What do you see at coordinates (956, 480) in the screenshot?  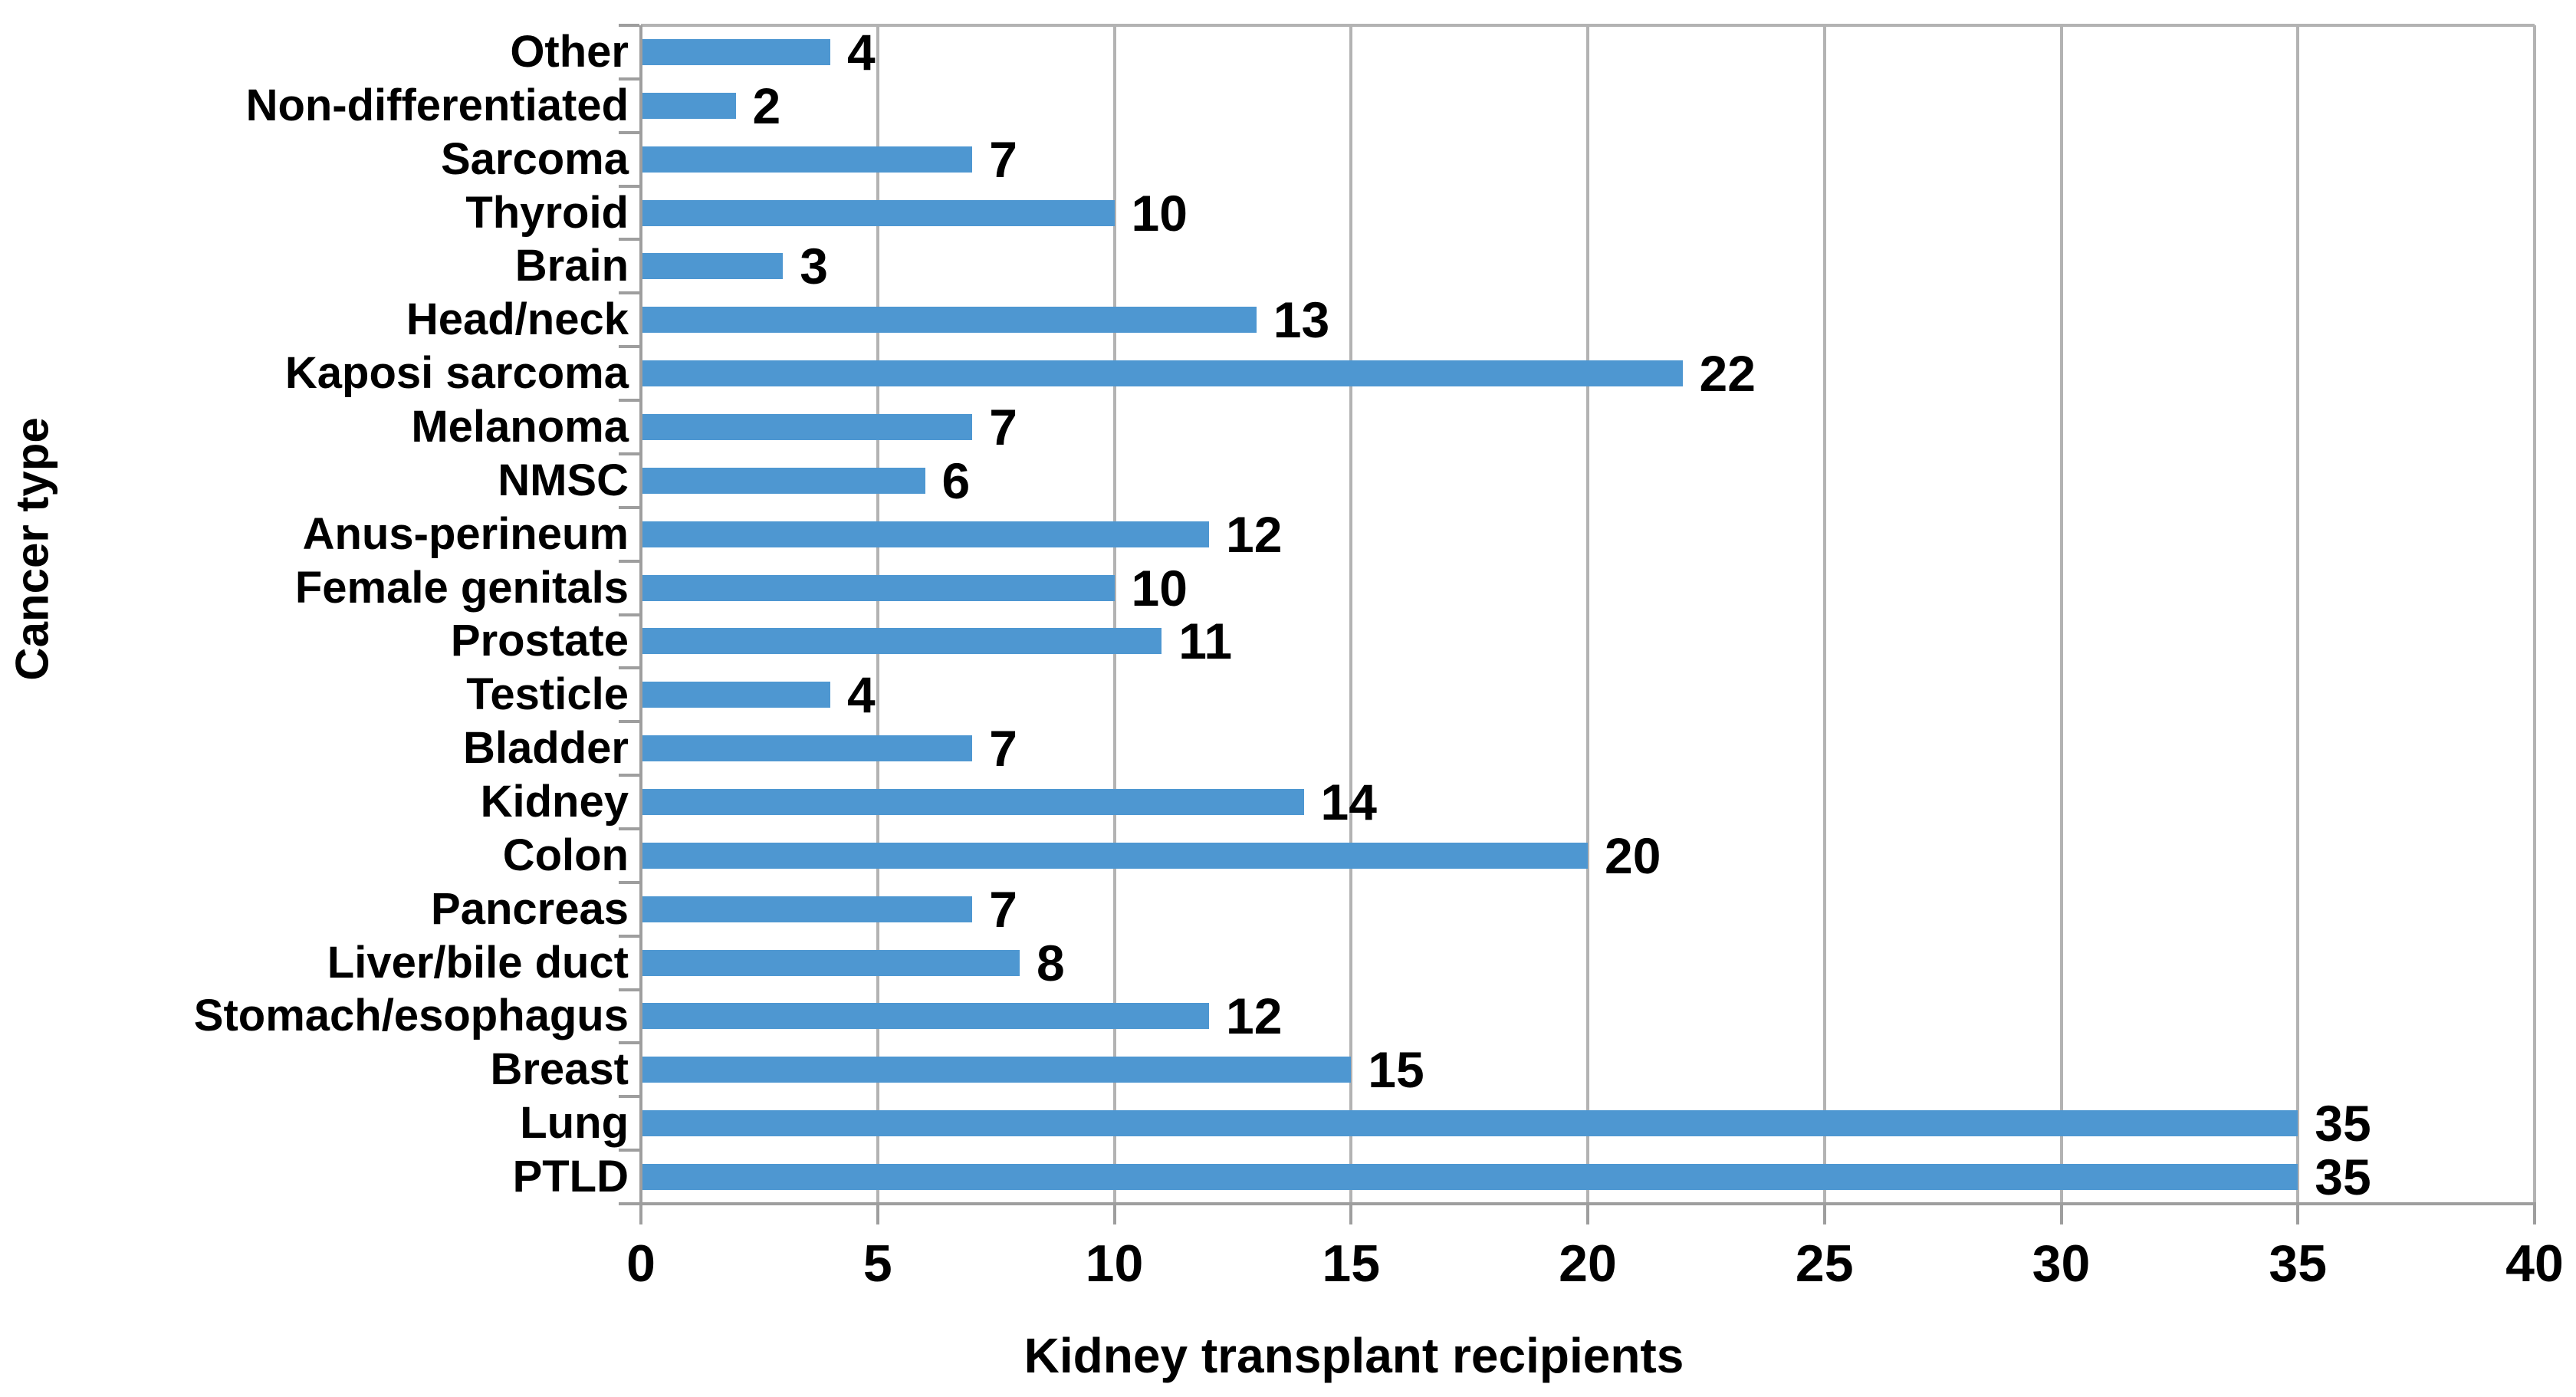 I see `value-label-nmsc: 6` at bounding box center [956, 480].